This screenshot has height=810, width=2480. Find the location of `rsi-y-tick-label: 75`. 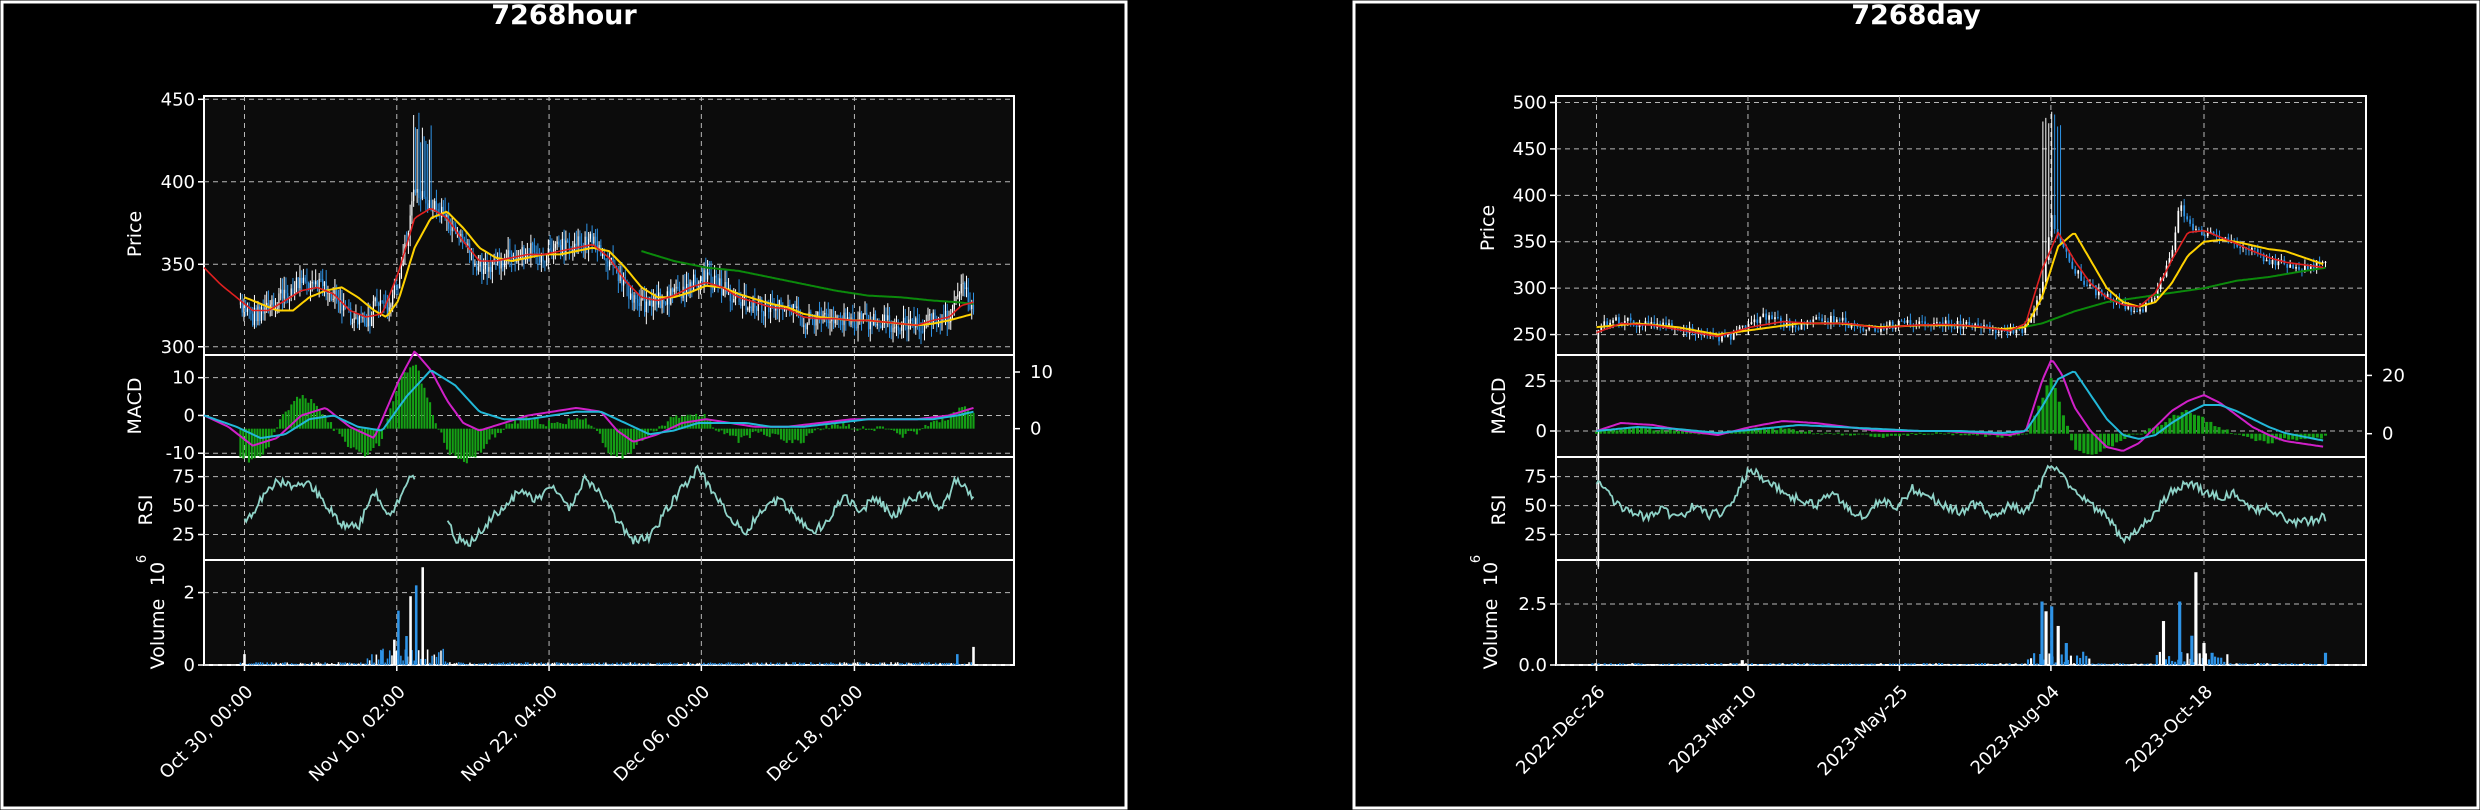

rsi-y-tick-label: 75 is located at coordinates (183, 477).